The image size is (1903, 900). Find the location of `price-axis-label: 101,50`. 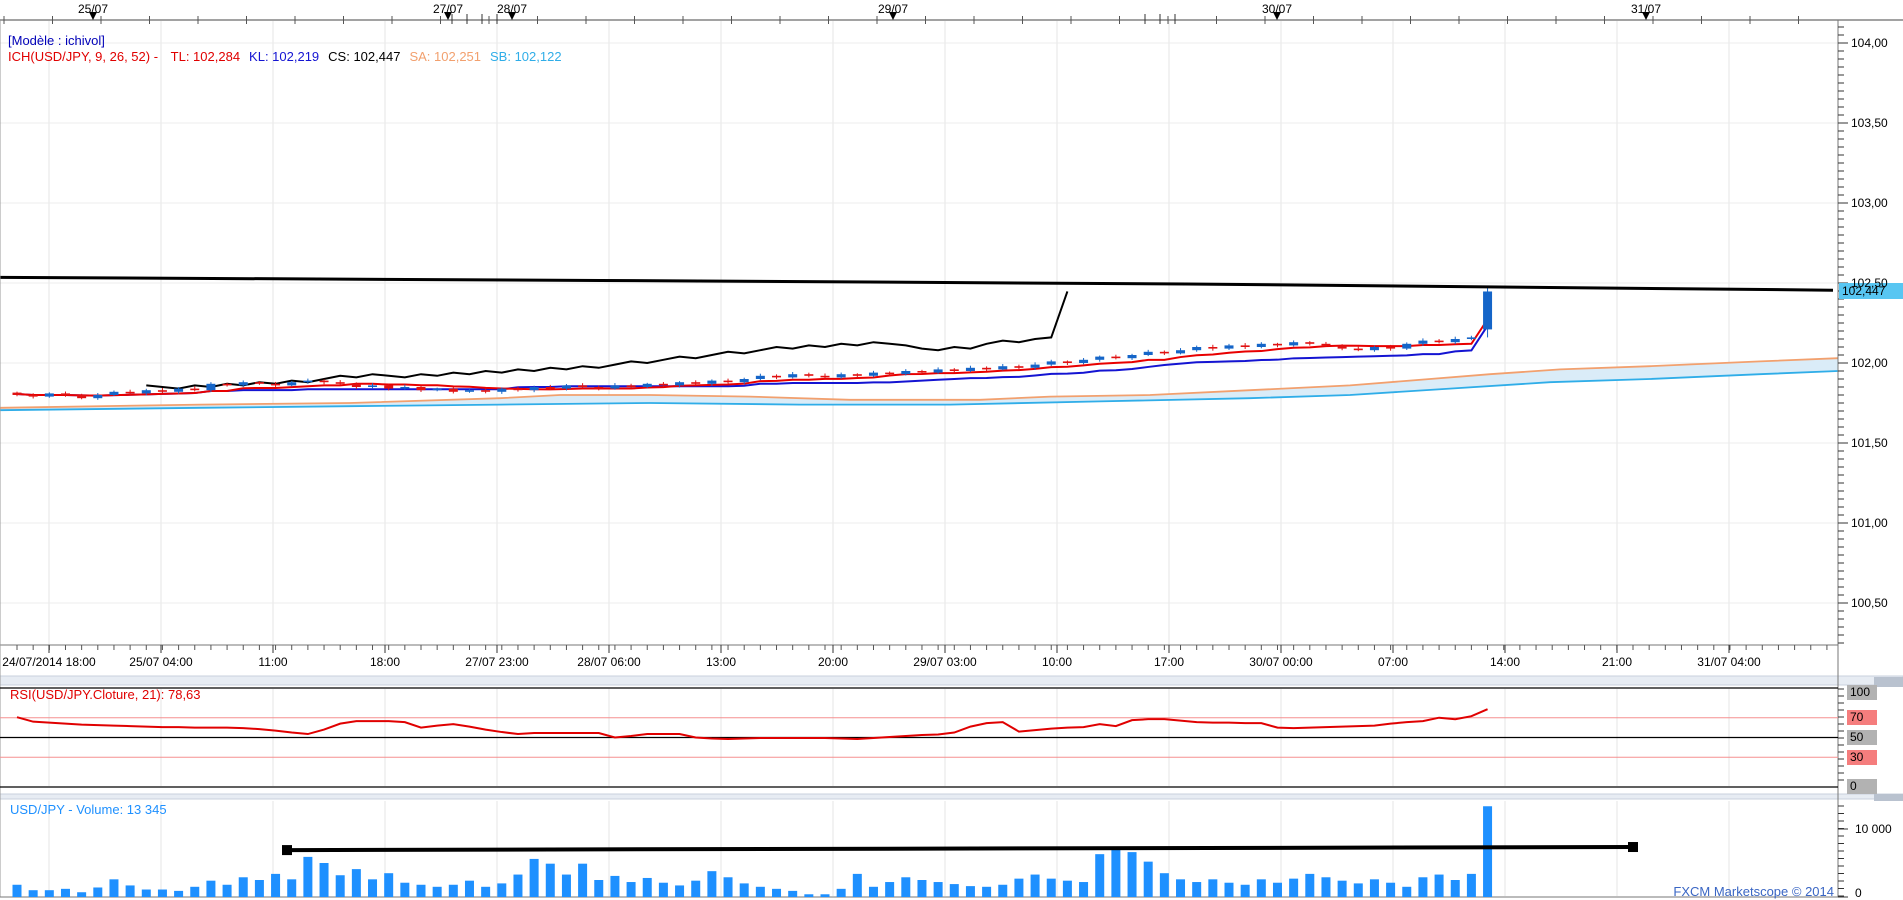

price-axis-label: 101,50 is located at coordinates (1869, 443).